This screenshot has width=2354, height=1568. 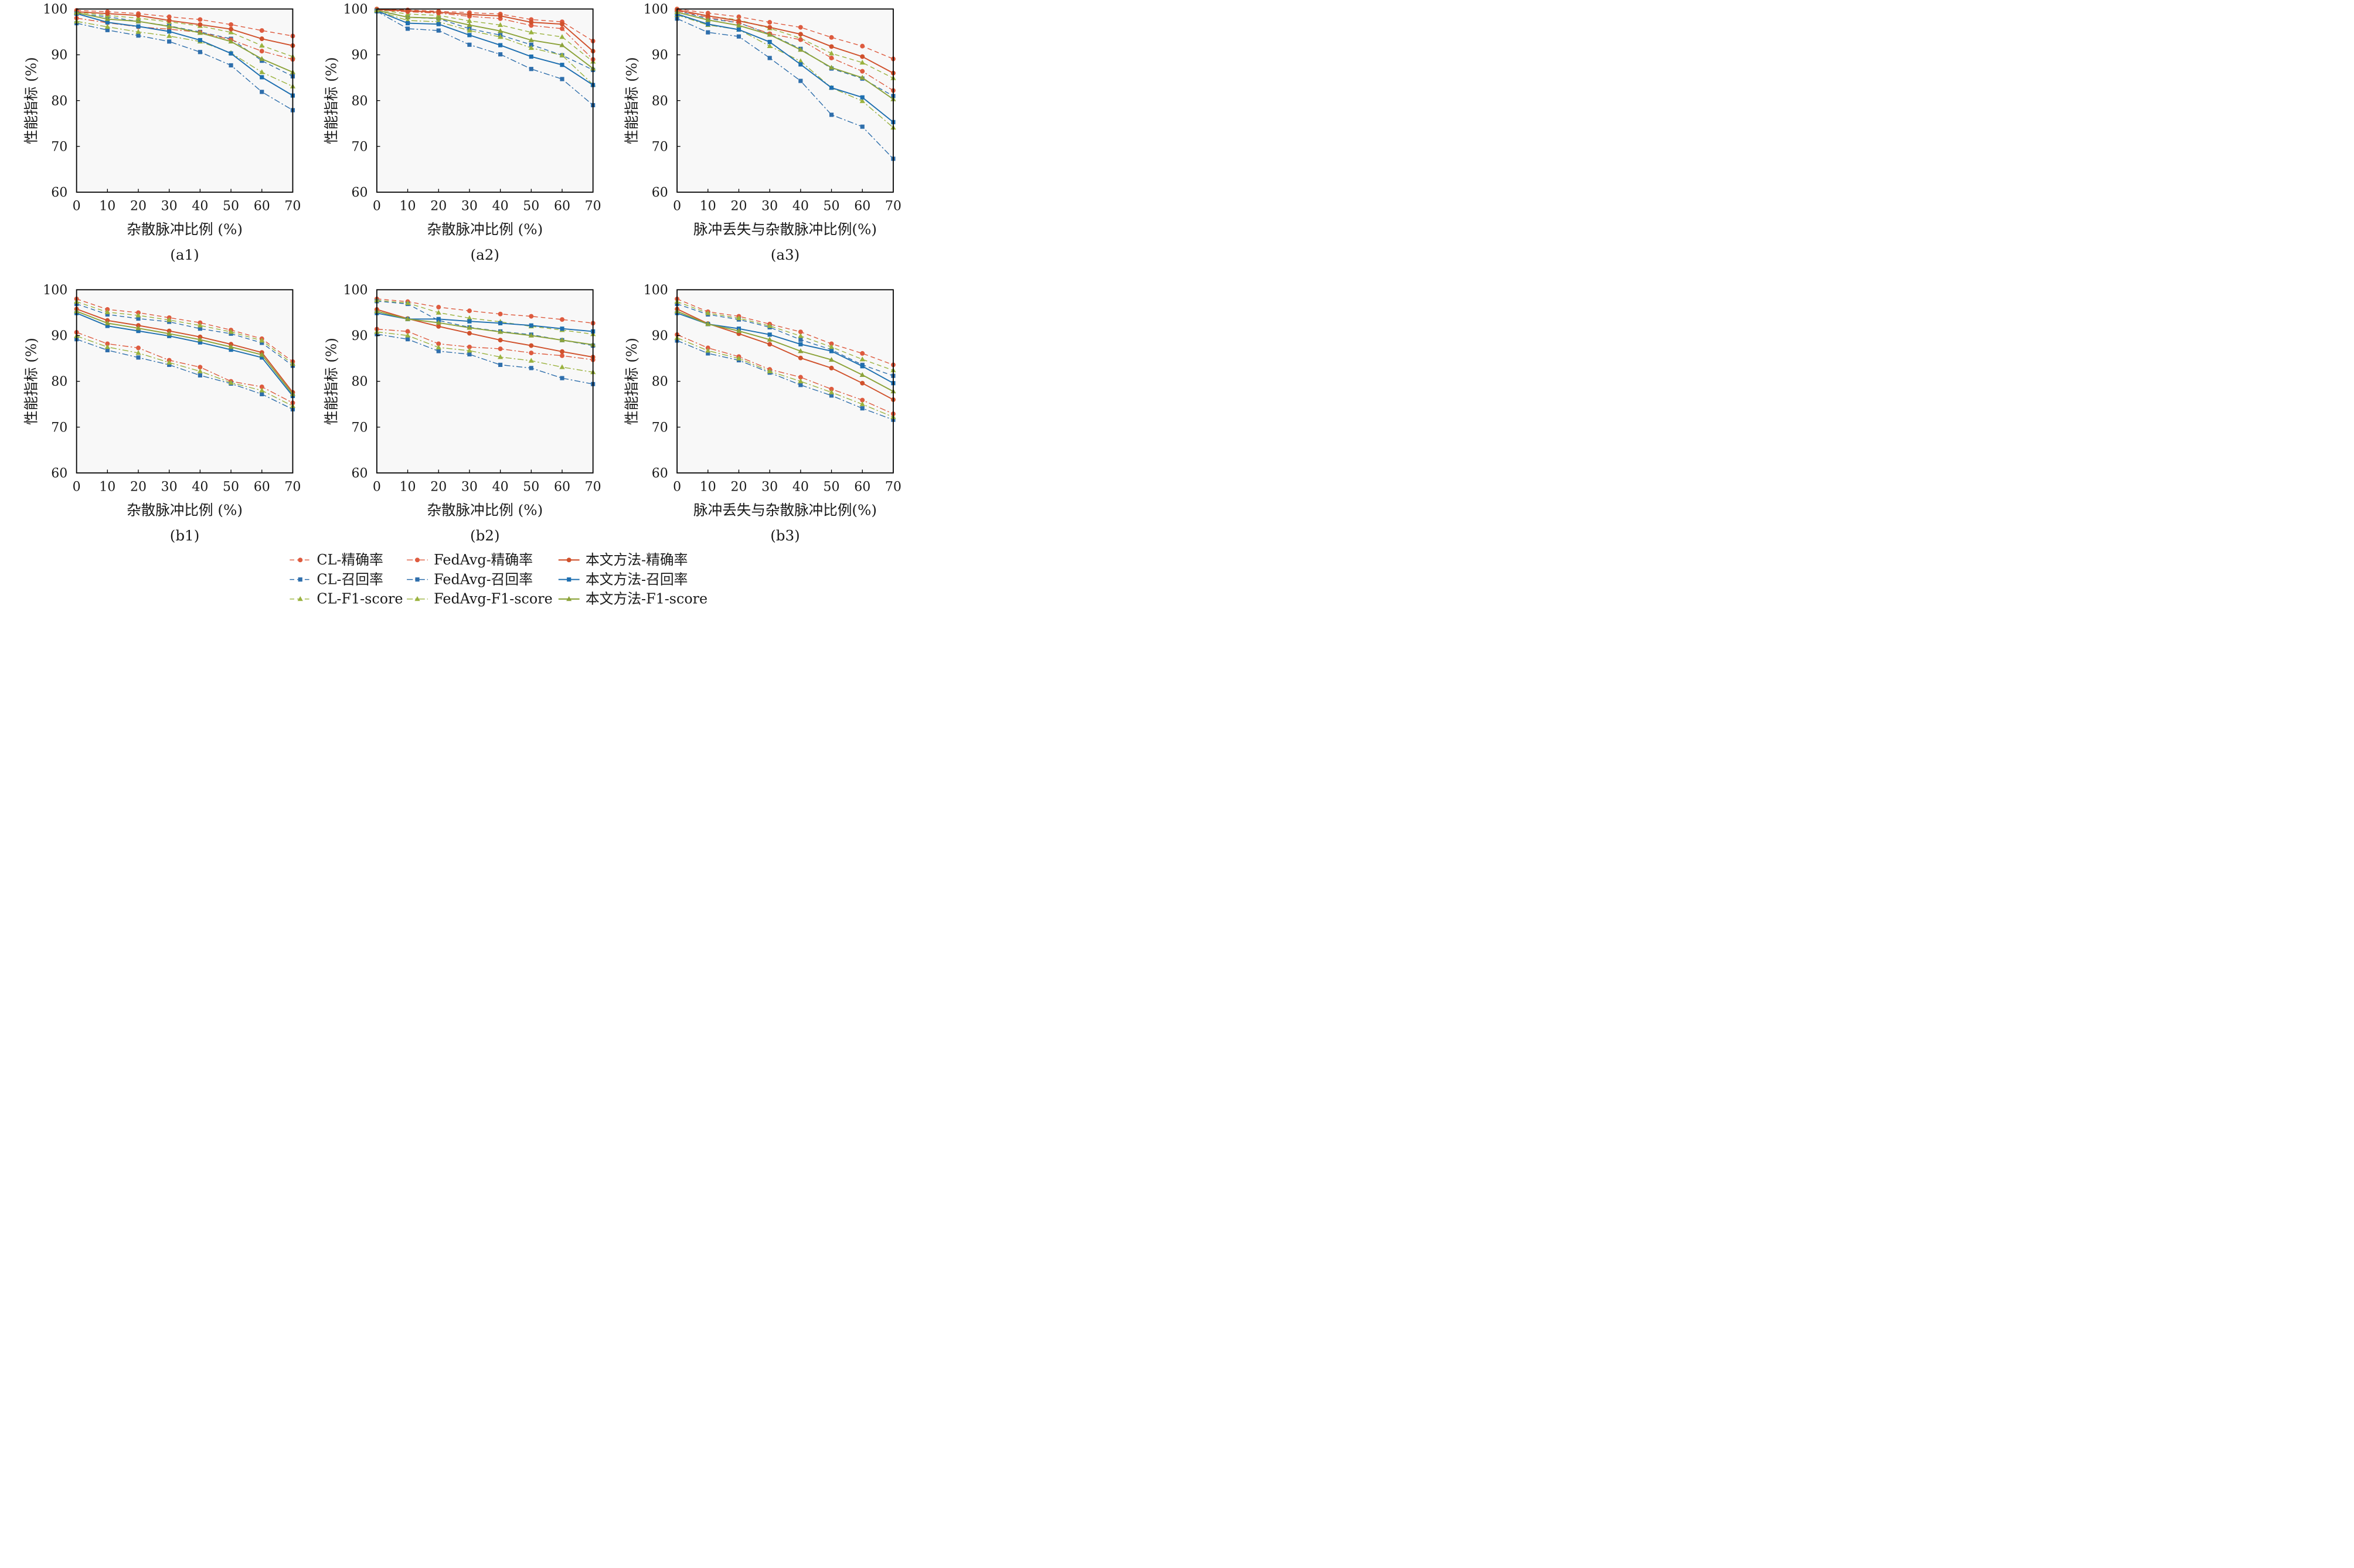 What do you see at coordinates (483, 560) in the screenshot?
I see `legend-label: FedAvg-精确率` at bounding box center [483, 560].